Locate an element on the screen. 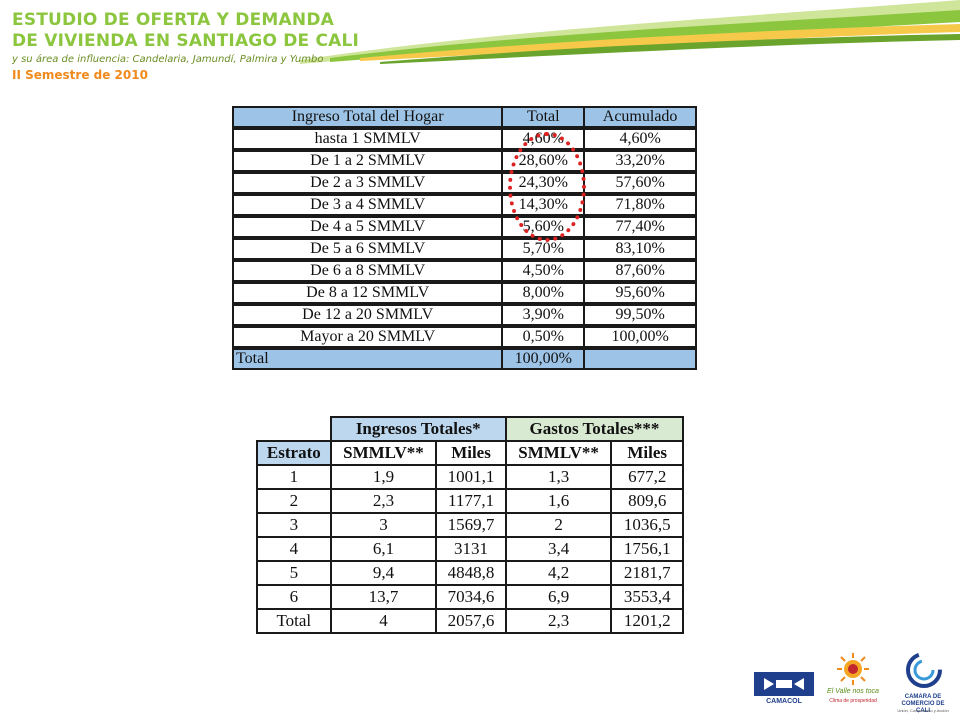 The width and height of the screenshot is (960, 720). table1-cell-total: 5,70% is located at coordinates (543, 249).